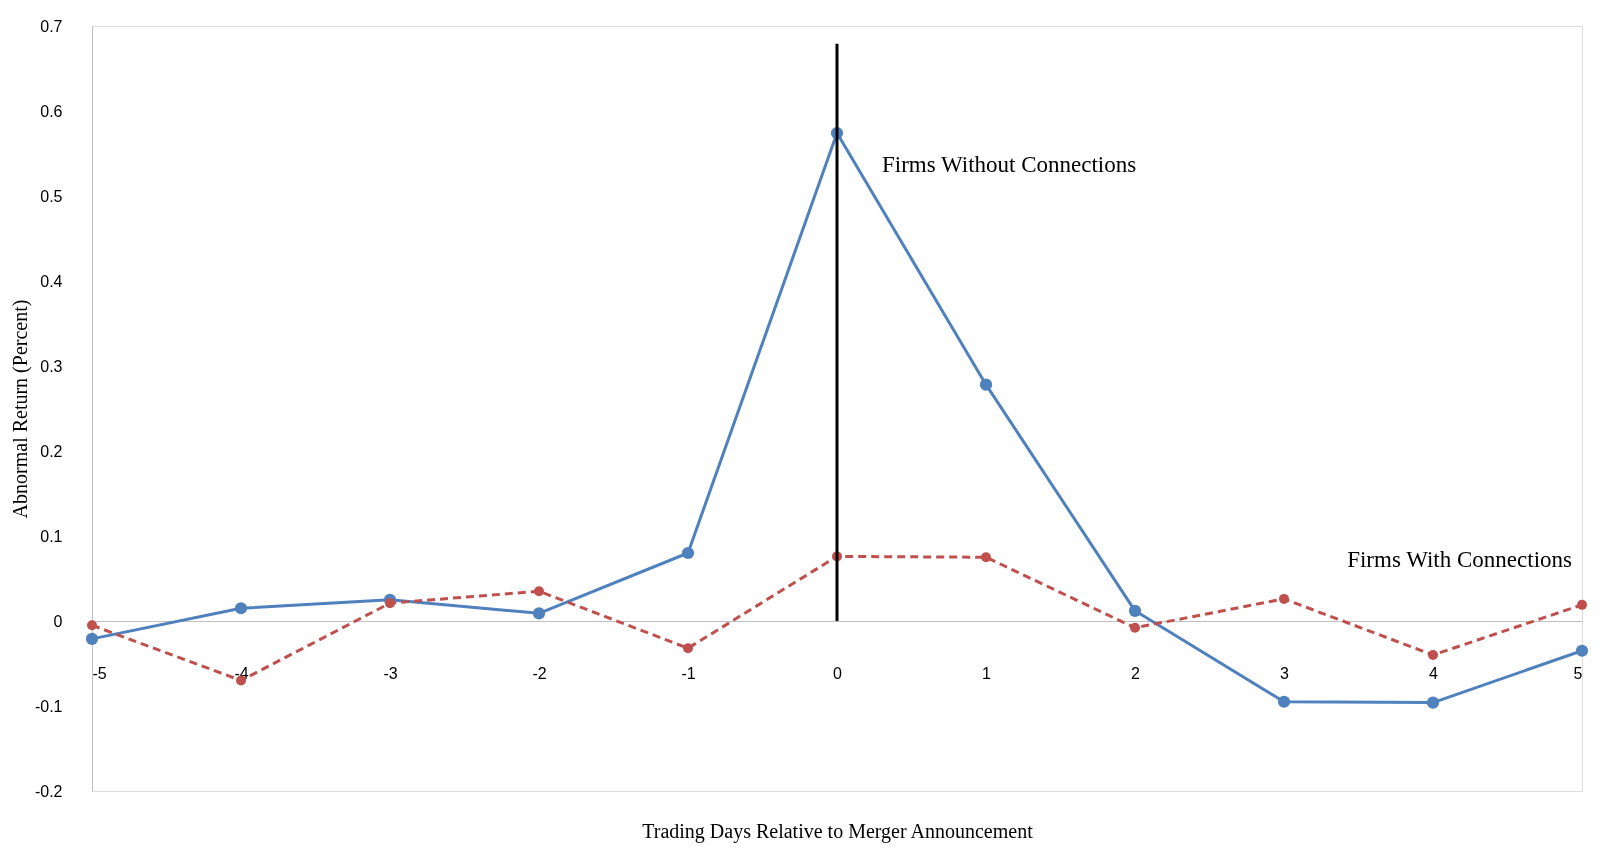 The image size is (1623, 853). I want to click on y-axis-title: Abnormal Return (Percent), so click(20, 409).